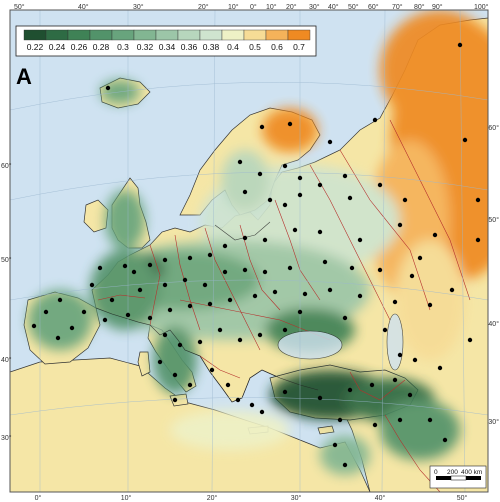  I want to click on graticule-top-15: 100°, so click(481, 7).